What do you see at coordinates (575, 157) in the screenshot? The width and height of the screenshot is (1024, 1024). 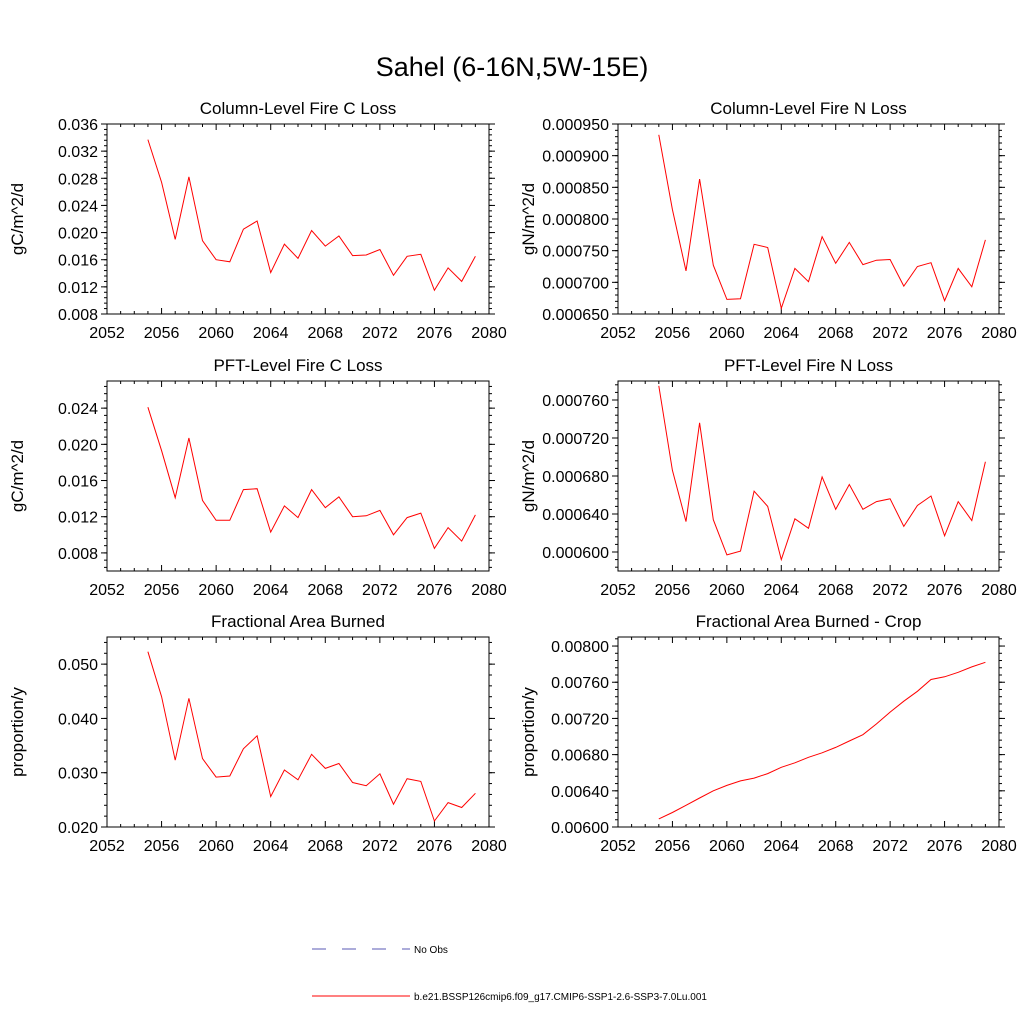 I see `y-tick-label: 0.000900` at bounding box center [575, 157].